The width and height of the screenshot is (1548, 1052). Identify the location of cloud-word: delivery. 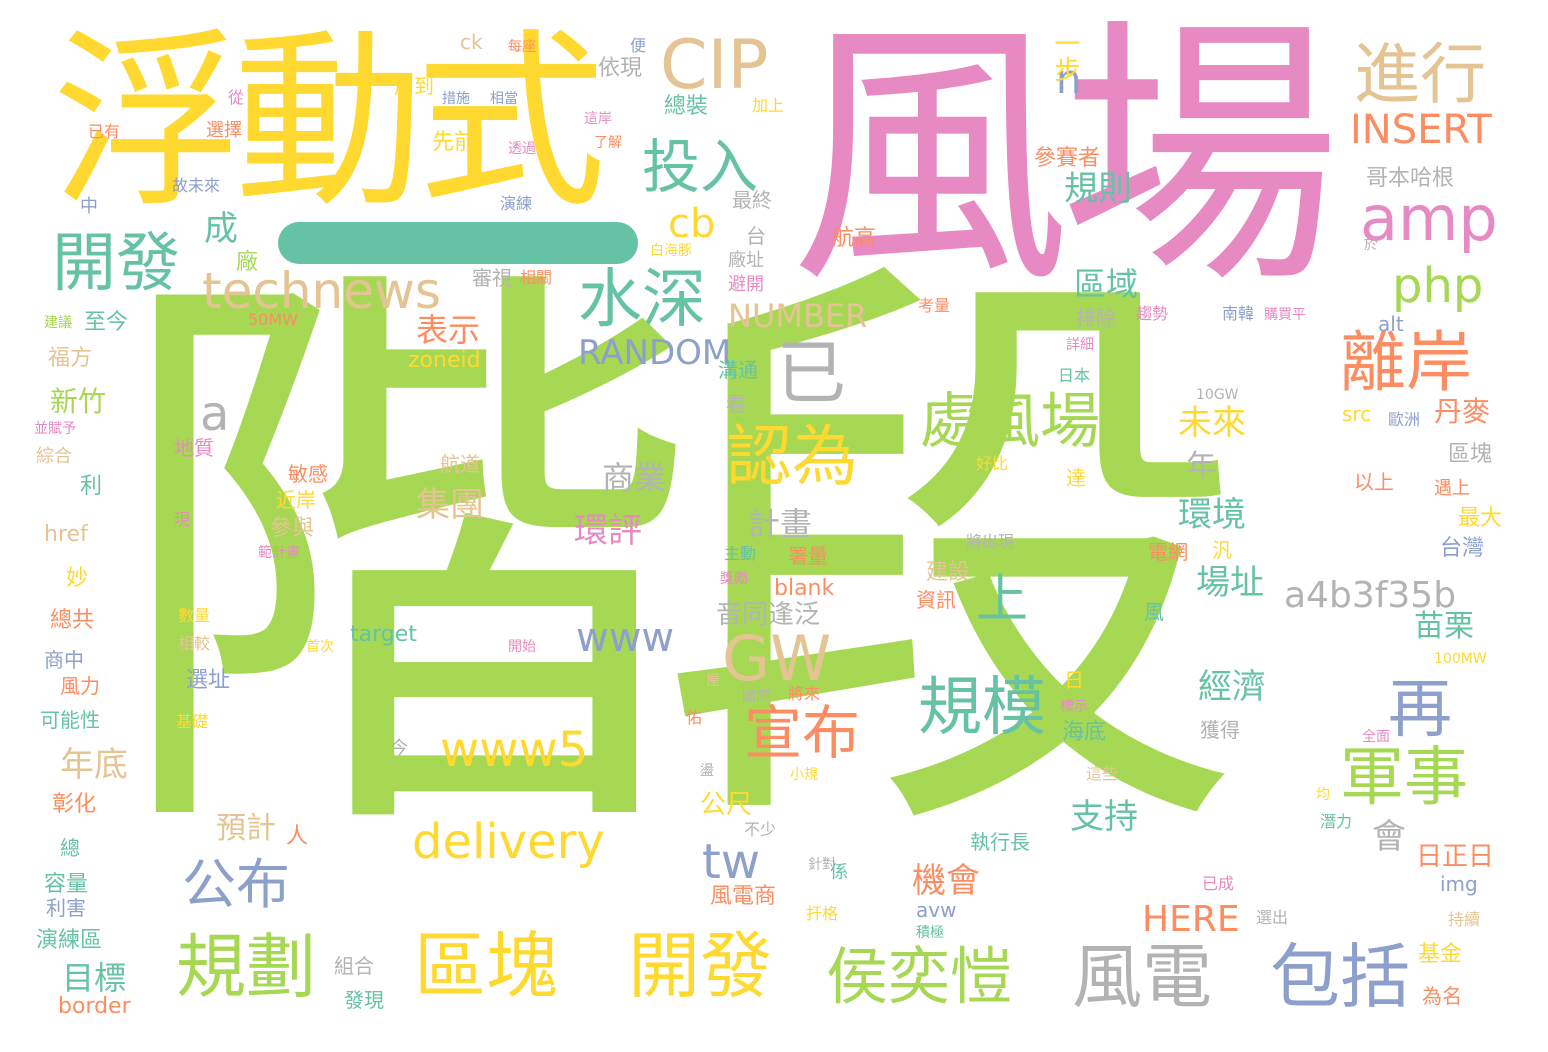
(508, 842).